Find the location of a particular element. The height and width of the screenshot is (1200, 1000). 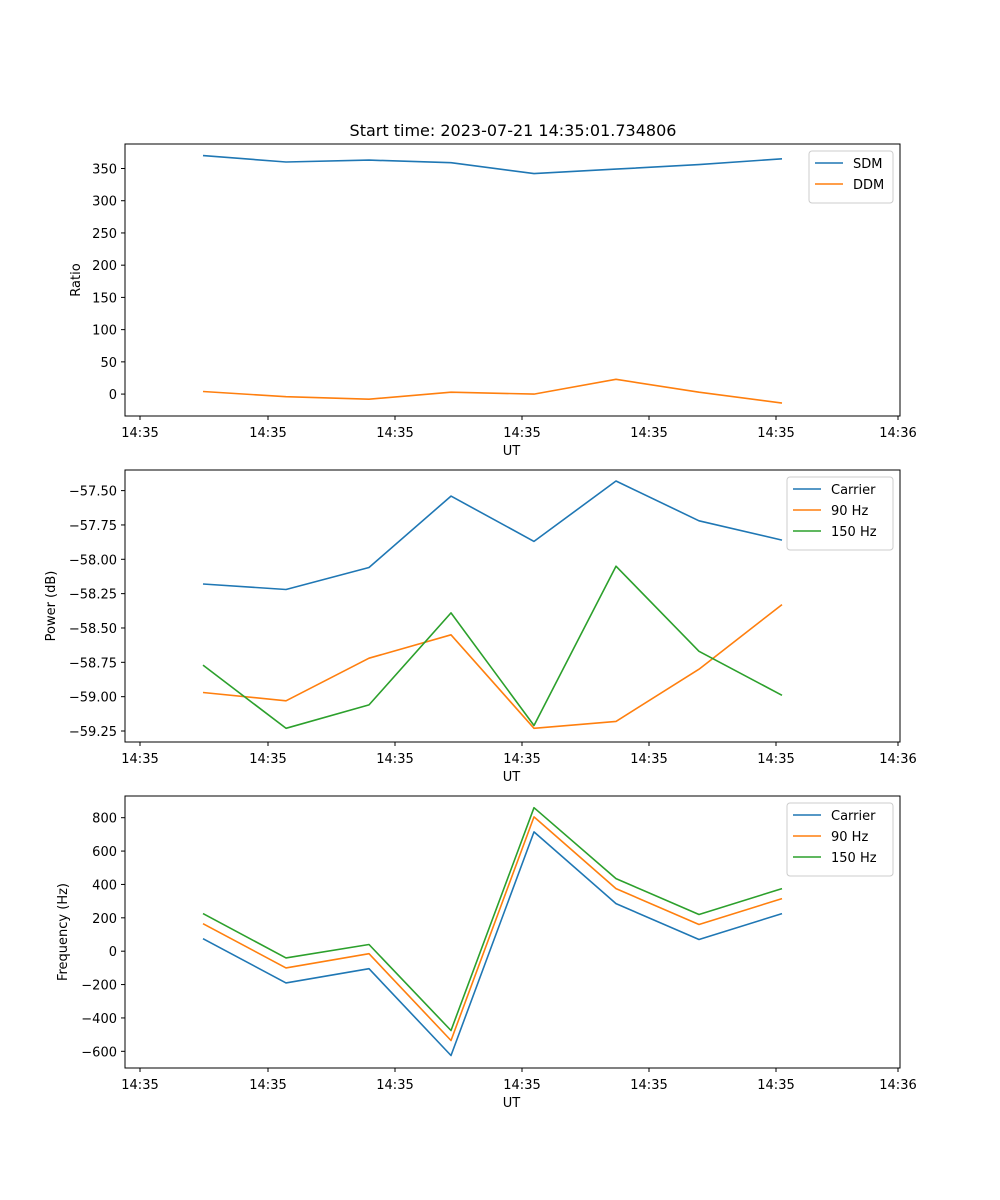

y-tick-label: 100 is located at coordinates (104, 331).